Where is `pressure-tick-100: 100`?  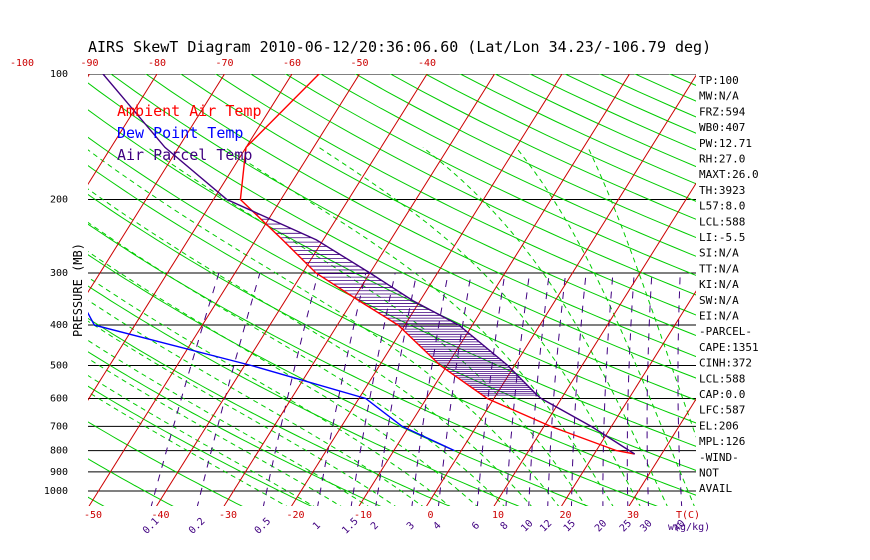 pressure-tick-100: 100 is located at coordinates (59, 74).